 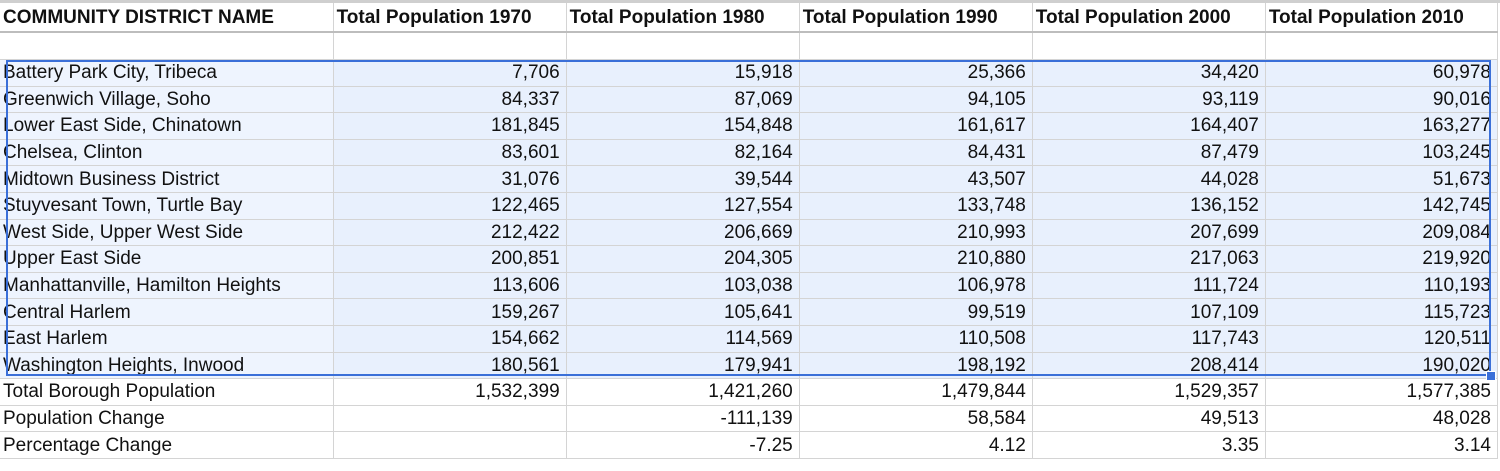 I want to click on population-cell: 159,267, so click(x=450, y=312).